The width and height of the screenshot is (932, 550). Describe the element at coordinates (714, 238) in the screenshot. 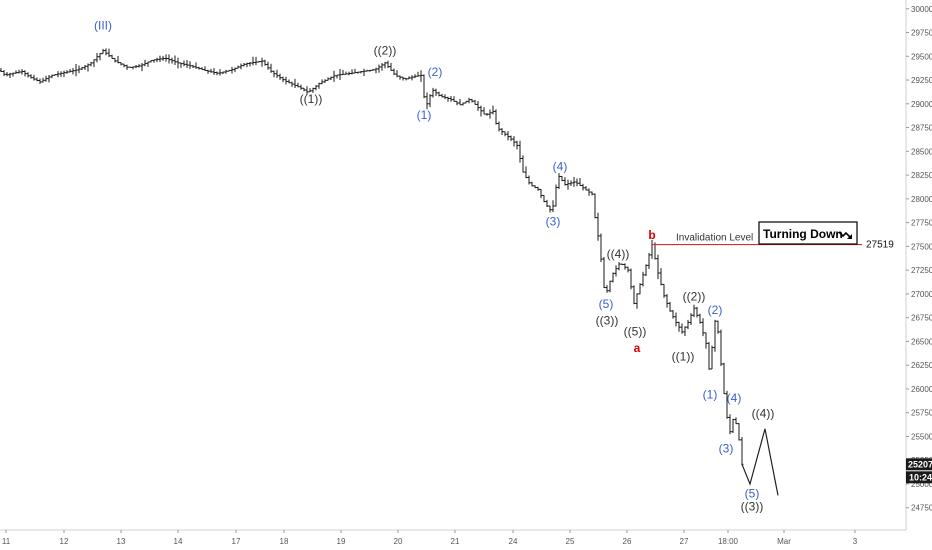

I see `invalidation-label: Invalidation Level` at that location.